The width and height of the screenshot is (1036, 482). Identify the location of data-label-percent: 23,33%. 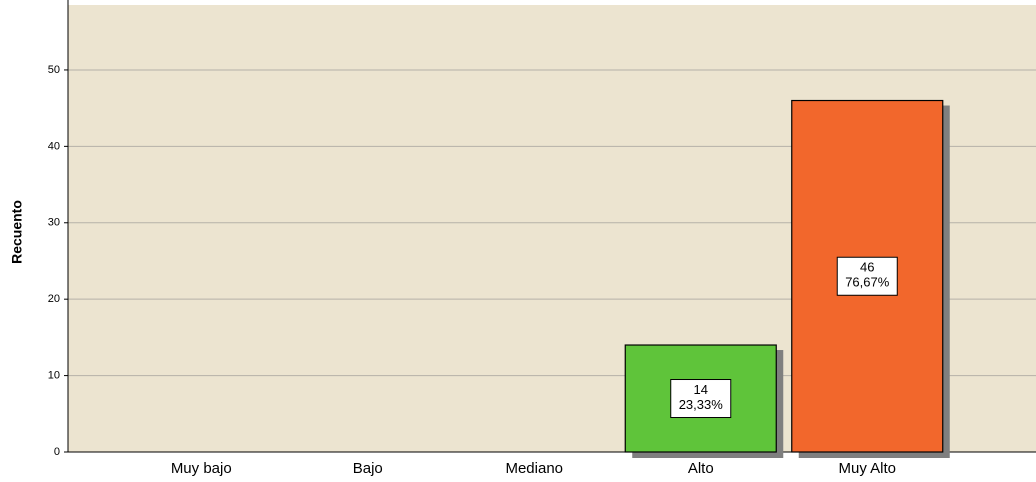
(701, 404).